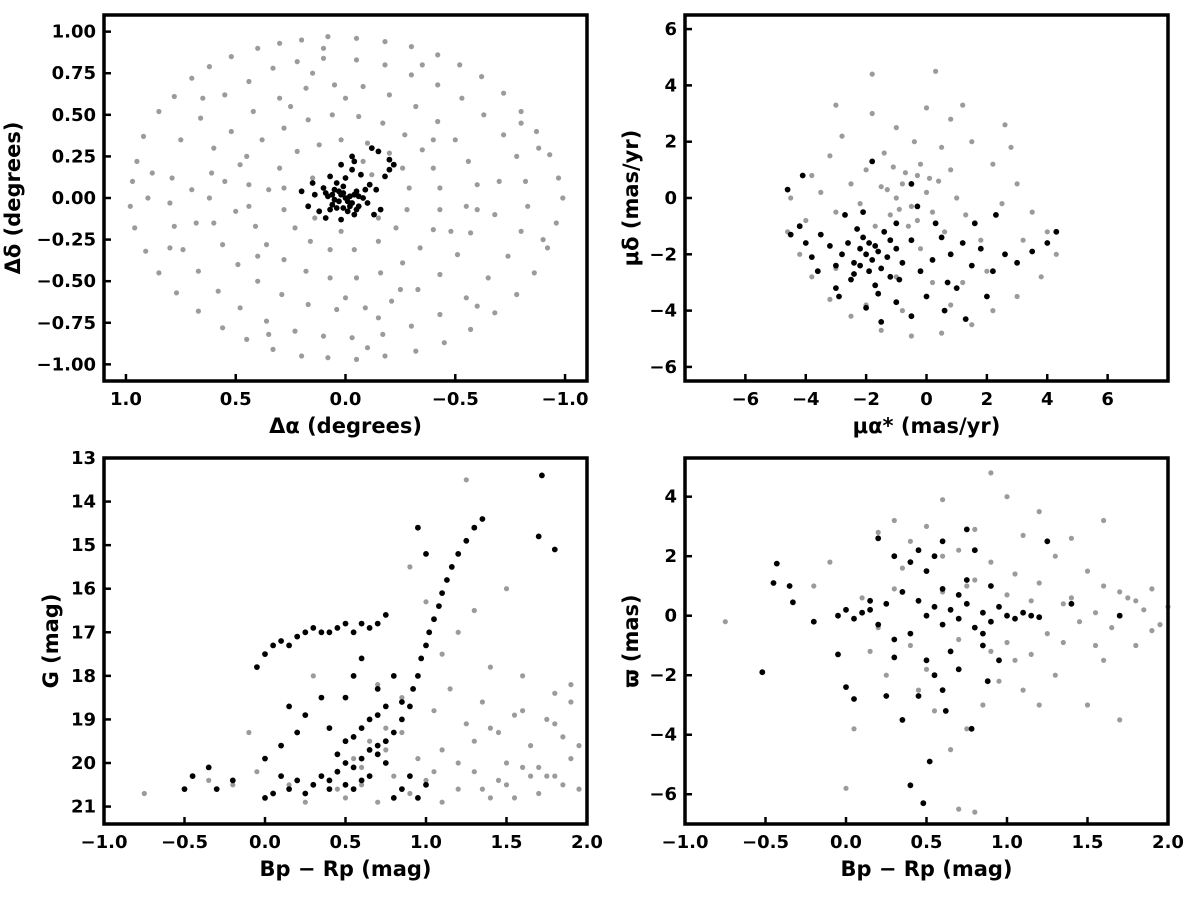 The height and width of the screenshot is (900, 1200). I want to click on cmd-ytick-label: 15, so click(83, 545).